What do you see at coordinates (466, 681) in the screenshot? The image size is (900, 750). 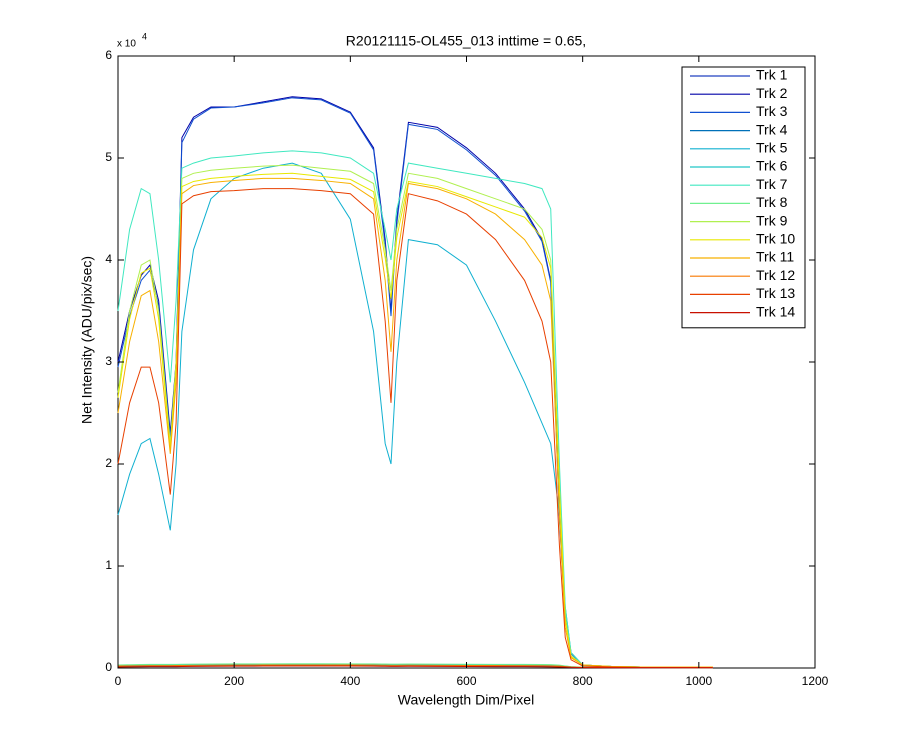 I see `x-tick-label: 600` at bounding box center [466, 681].